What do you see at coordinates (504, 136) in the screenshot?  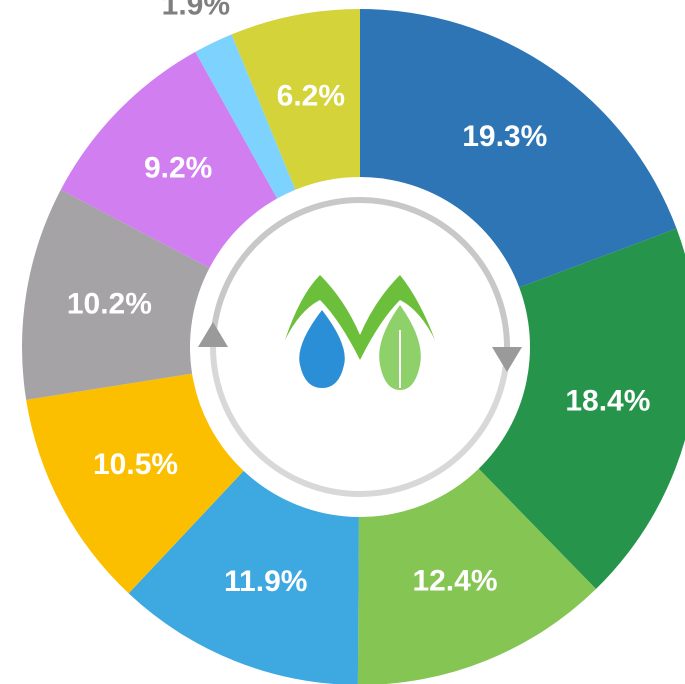 I see `data-label: 19.3%` at bounding box center [504, 136].